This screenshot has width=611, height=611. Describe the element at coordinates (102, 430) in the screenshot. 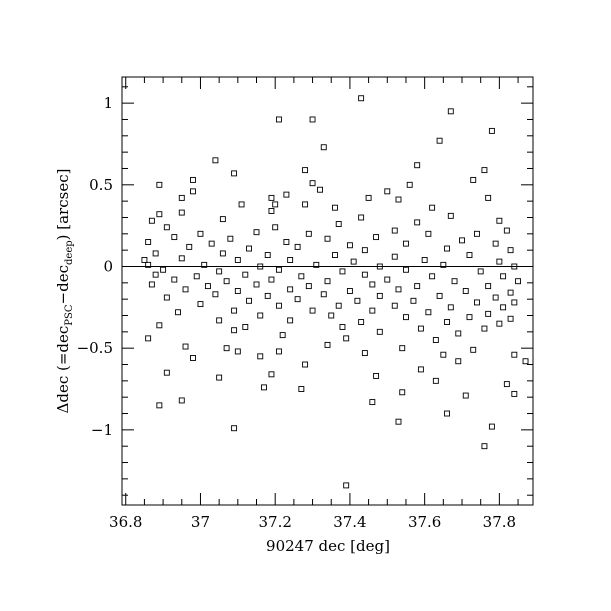

I see `y-tick-label: −1` at that location.